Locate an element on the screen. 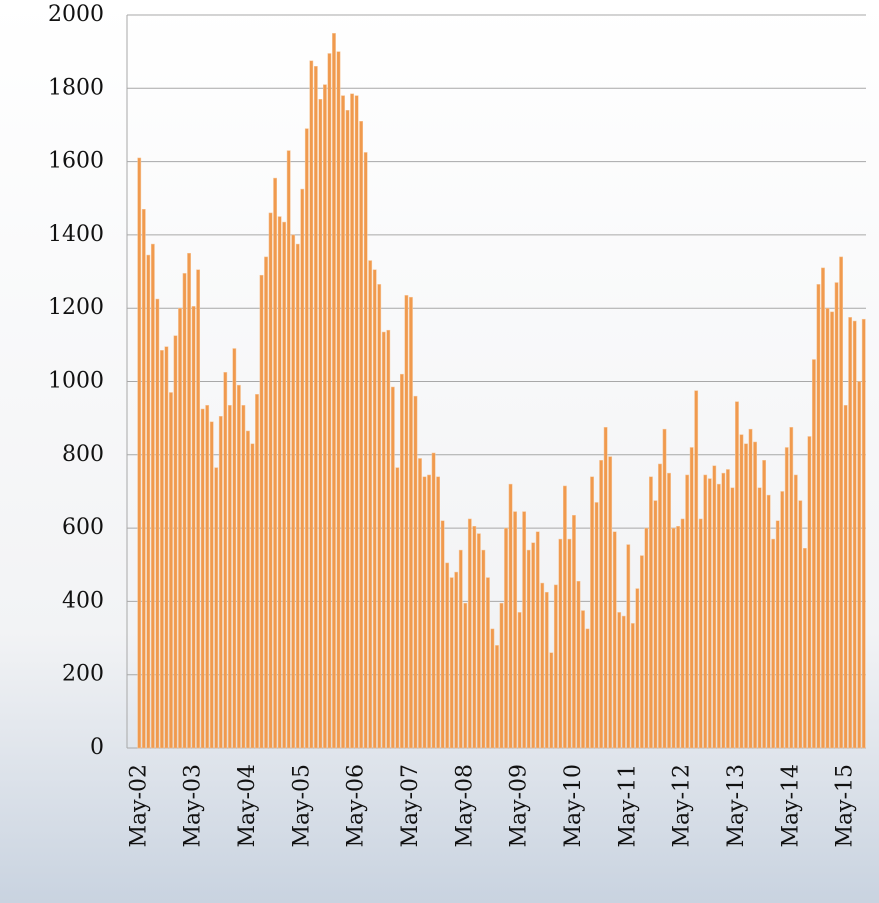 This screenshot has height=903, width=879. x-tick-label: May-15 is located at coordinates (845, 806).